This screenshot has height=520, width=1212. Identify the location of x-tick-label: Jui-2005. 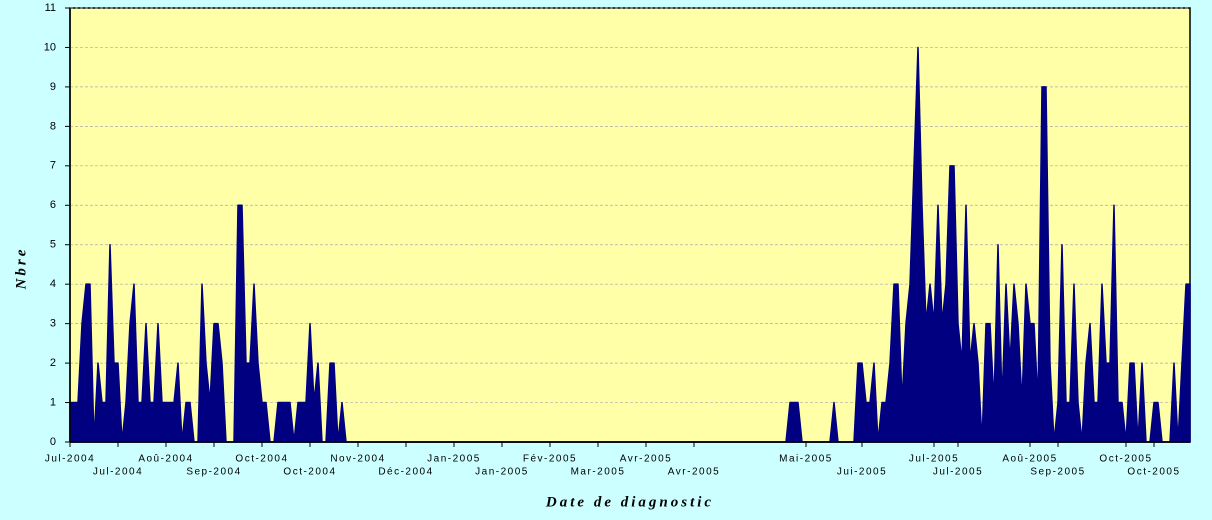
(862, 472).